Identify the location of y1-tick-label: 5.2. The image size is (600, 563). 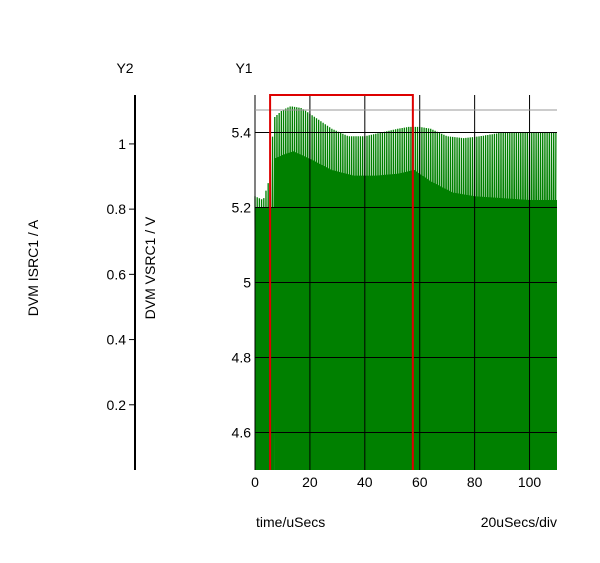
(242, 208).